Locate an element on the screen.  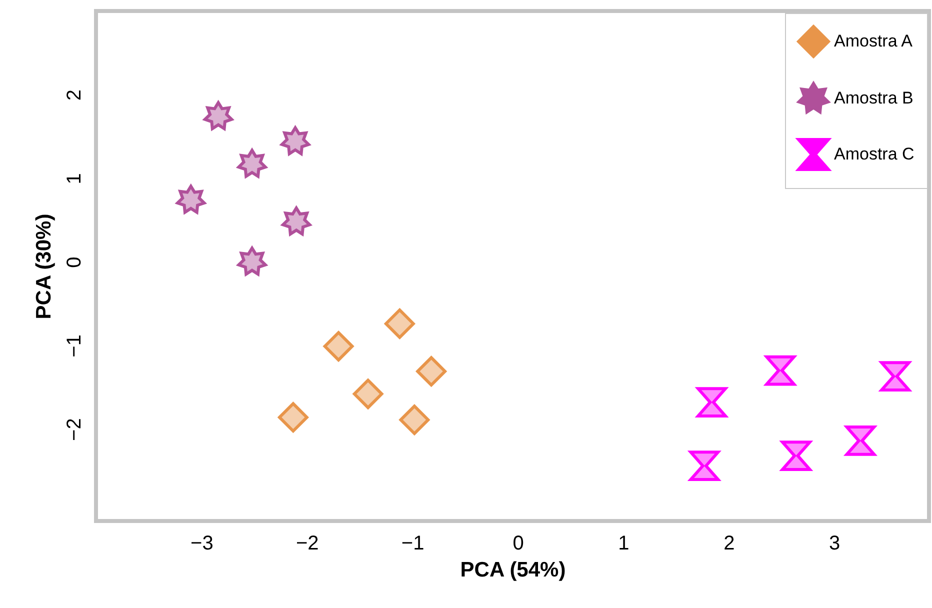
y-tick-label: 1 is located at coordinates (75, 178).